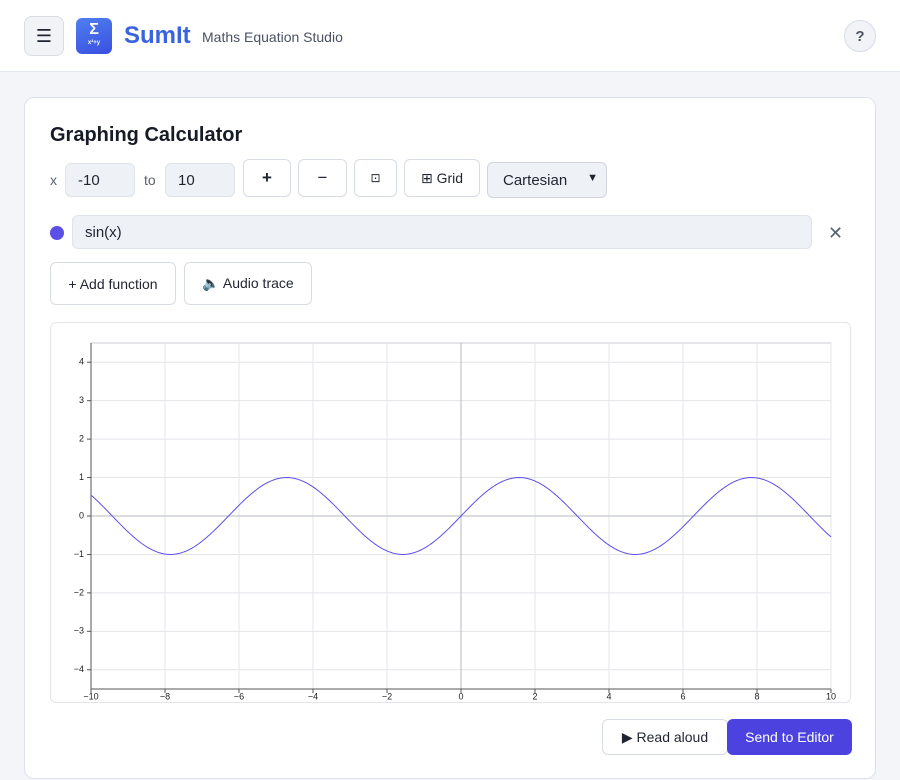  Describe the element at coordinates (461, 516) in the screenshot. I see `series-line-sin` at that location.